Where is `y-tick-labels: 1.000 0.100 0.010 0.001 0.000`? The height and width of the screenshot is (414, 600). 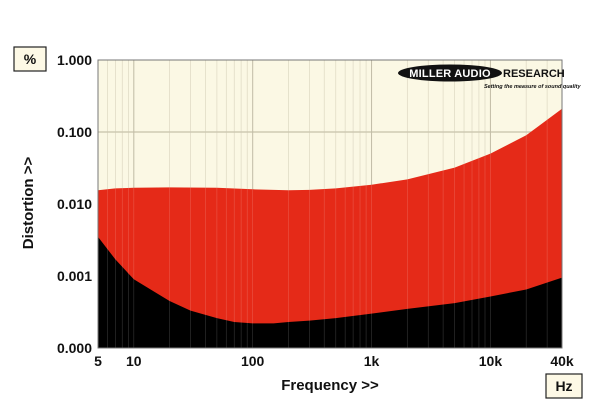 y-tick-labels: 1.000 0.100 0.010 0.001 0.000 is located at coordinates (74, 204).